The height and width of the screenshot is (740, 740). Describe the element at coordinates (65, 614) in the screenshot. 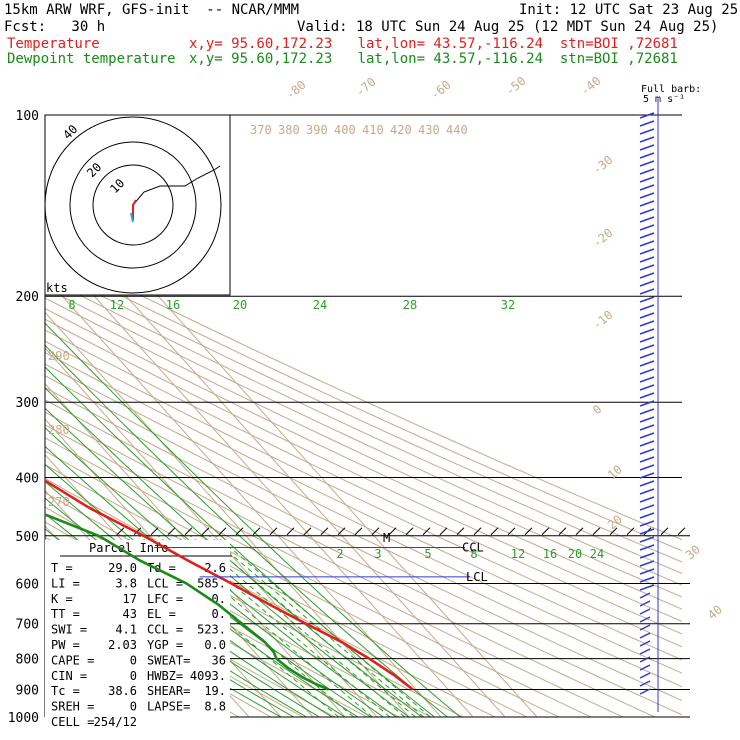

I see `parcel-key: TT =` at that location.